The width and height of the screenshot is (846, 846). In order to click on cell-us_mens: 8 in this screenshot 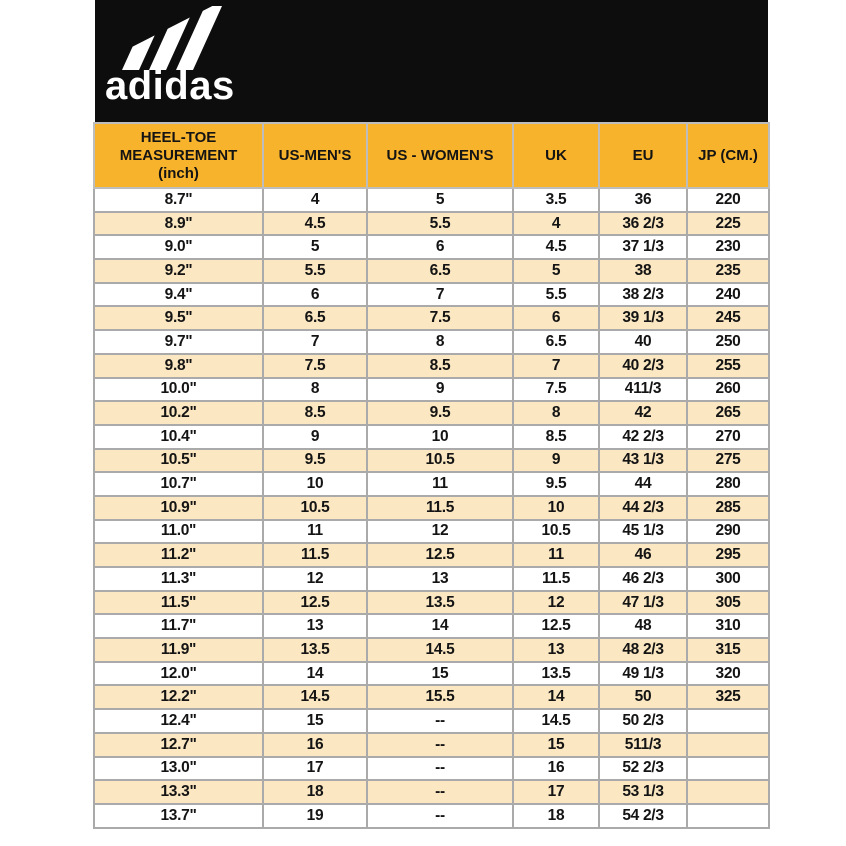, I will do `click(315, 389)`.